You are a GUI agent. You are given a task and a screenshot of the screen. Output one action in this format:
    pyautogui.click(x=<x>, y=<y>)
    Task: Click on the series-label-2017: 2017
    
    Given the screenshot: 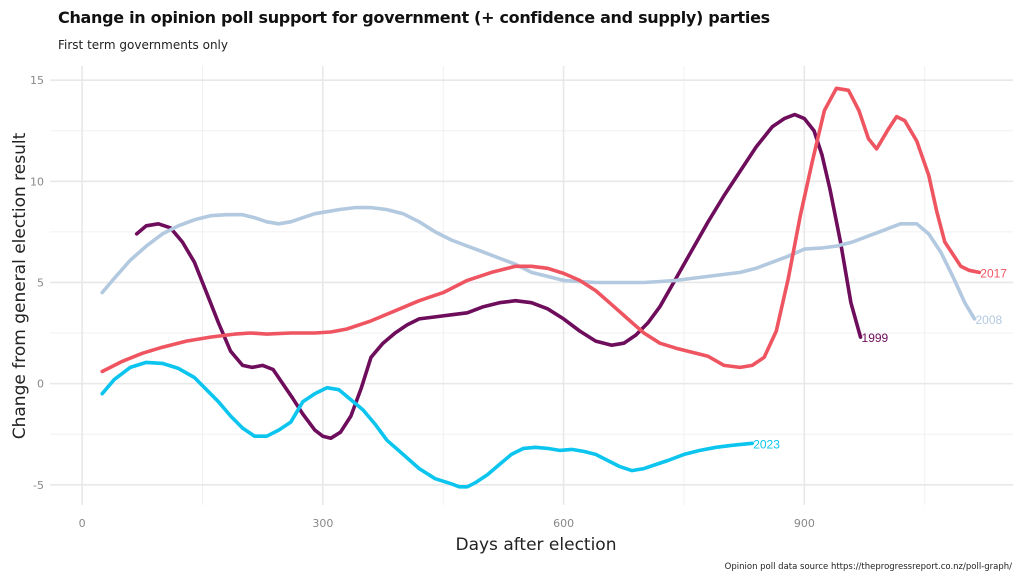 What is the action you would take?
    pyautogui.click(x=993, y=273)
    